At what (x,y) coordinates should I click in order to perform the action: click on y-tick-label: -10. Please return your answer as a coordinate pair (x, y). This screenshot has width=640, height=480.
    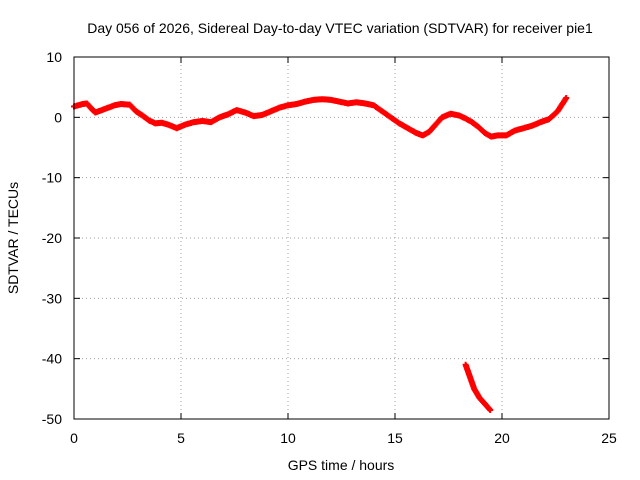
    Looking at the image, I should click on (52, 178).